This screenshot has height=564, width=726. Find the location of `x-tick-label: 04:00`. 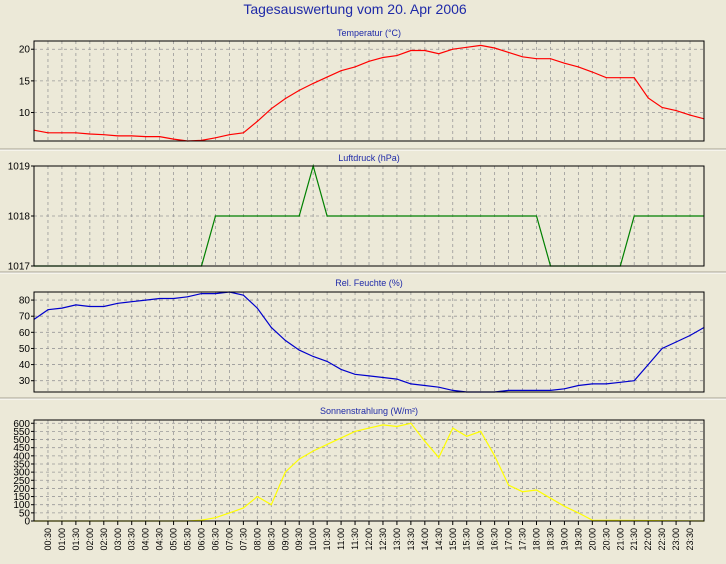

x-tick-label: 04:00 is located at coordinates (146, 539).